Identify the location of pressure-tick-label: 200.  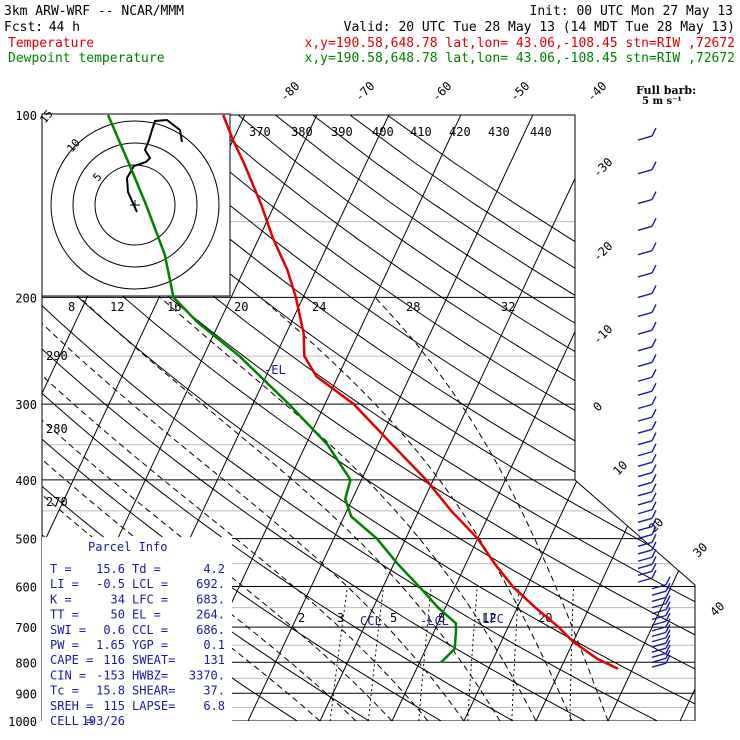
(26, 298).